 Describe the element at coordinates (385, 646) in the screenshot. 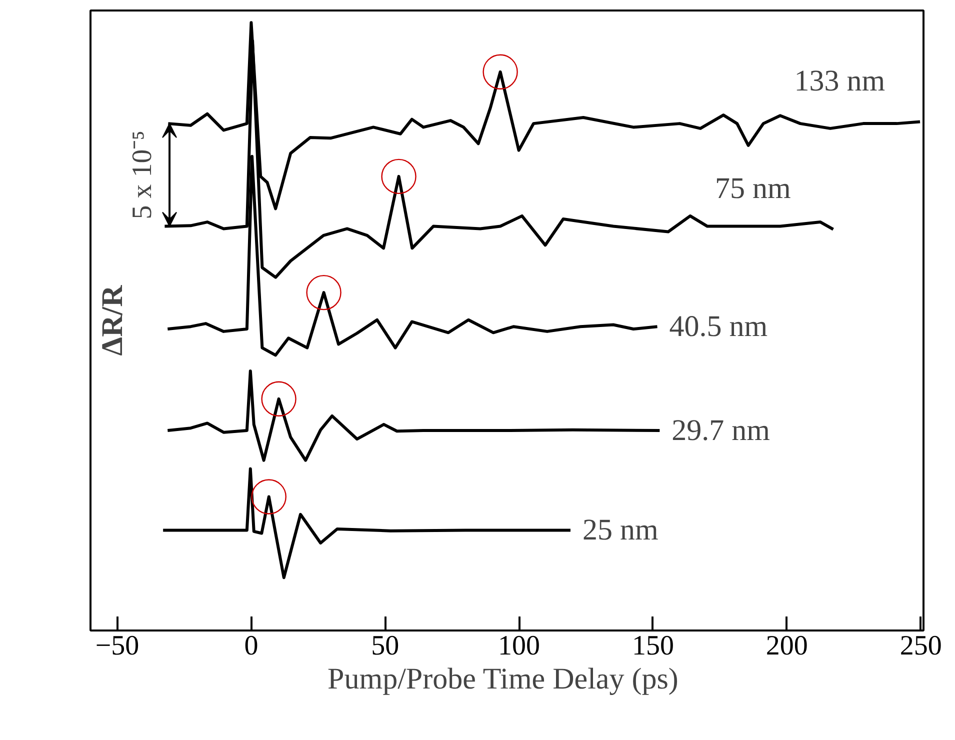

I see `x-tick-label: 50` at that location.